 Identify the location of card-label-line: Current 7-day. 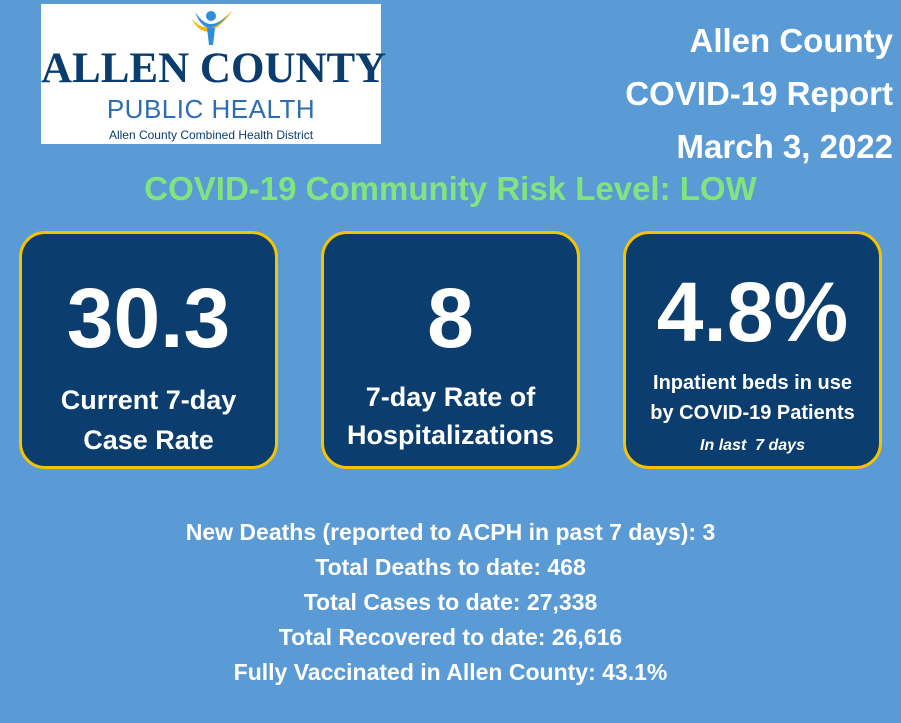
(148, 400).